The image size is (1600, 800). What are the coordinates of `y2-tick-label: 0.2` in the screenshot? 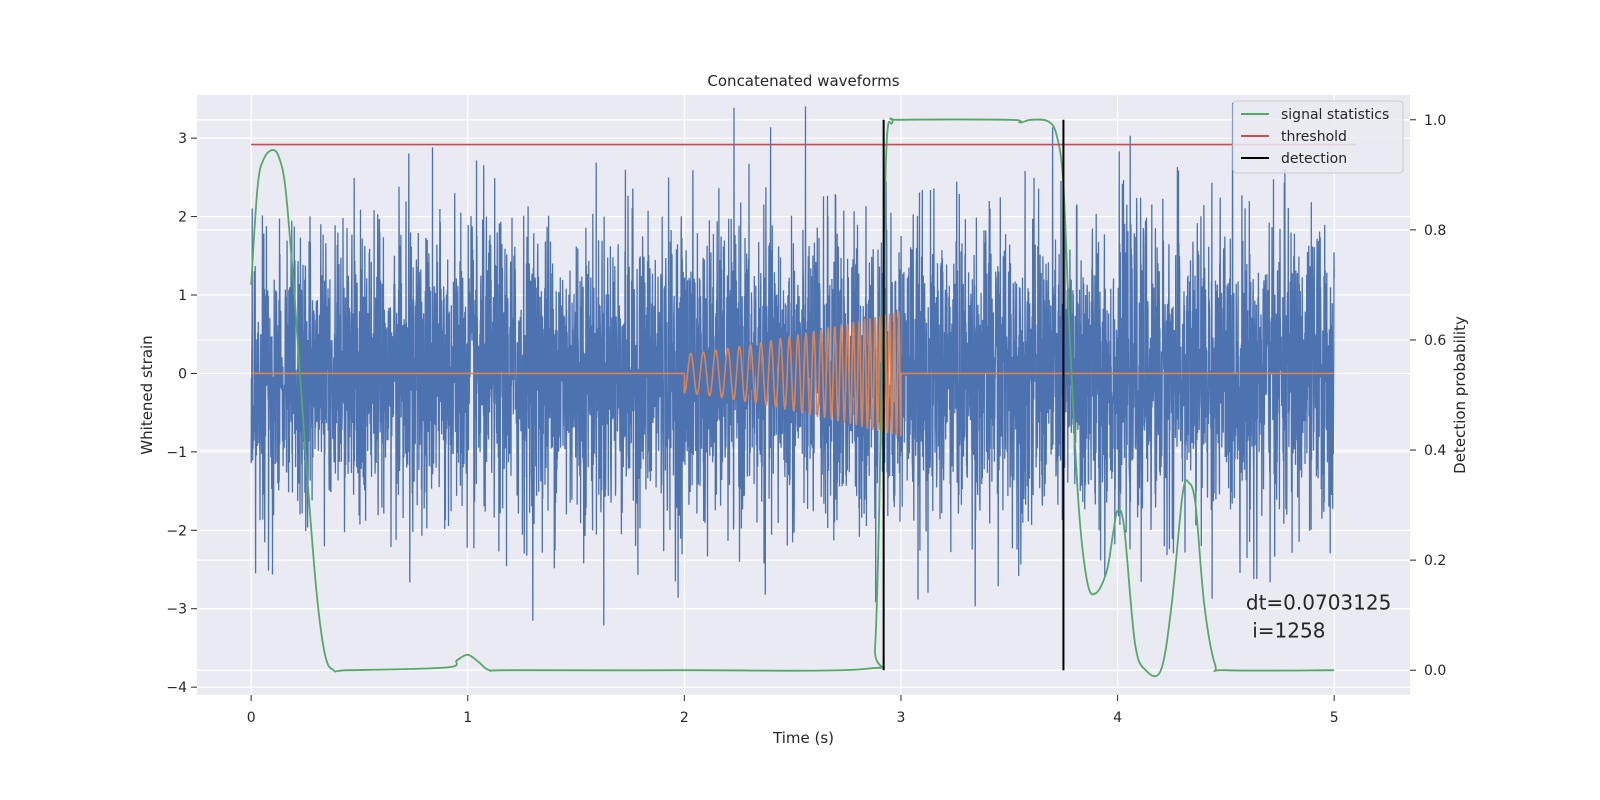 It's located at (1435, 561).